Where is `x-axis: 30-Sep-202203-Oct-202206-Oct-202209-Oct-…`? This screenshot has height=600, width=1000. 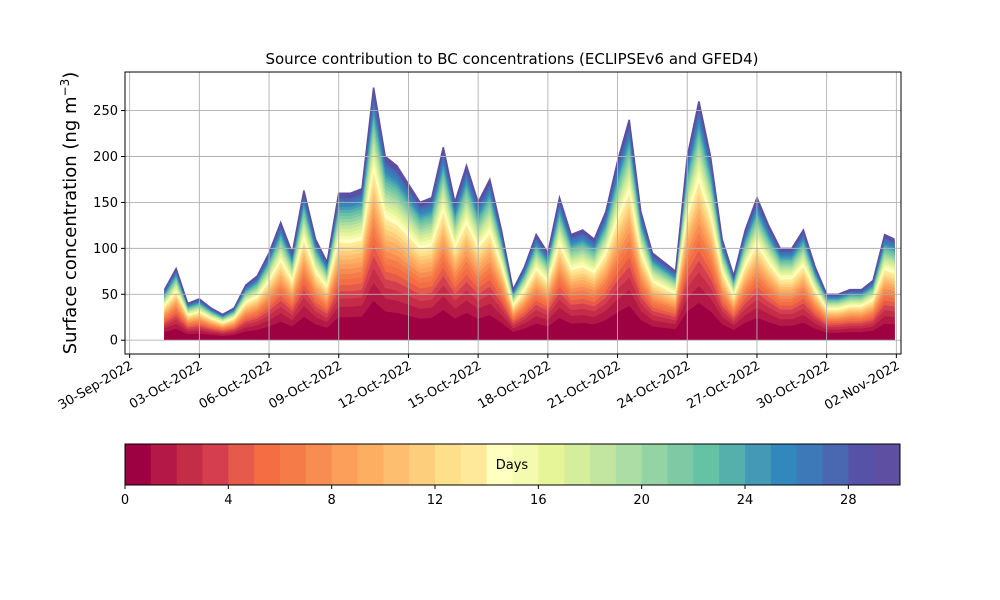 x-axis: 30-Sep-202203-Oct-202206-Oct-202209-Oct-… is located at coordinates (479, 383).